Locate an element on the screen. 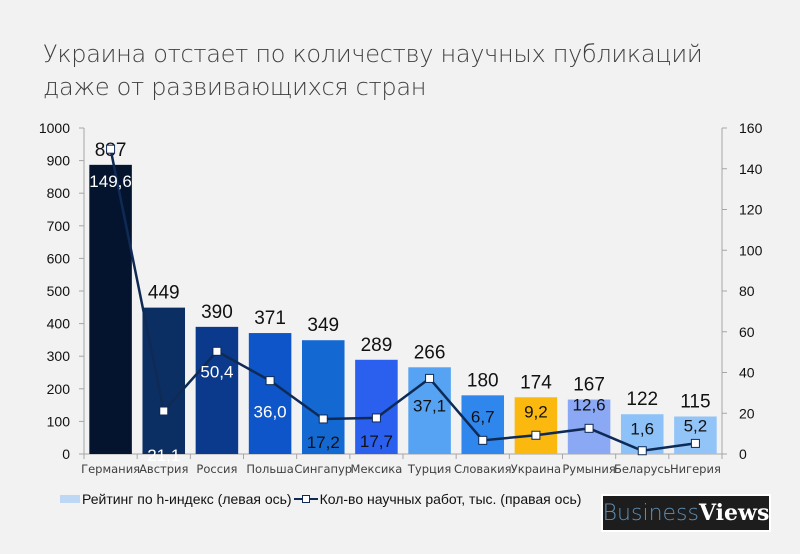 The image size is (800, 554). right-axis-tick-label: 160 is located at coordinates (751, 128).